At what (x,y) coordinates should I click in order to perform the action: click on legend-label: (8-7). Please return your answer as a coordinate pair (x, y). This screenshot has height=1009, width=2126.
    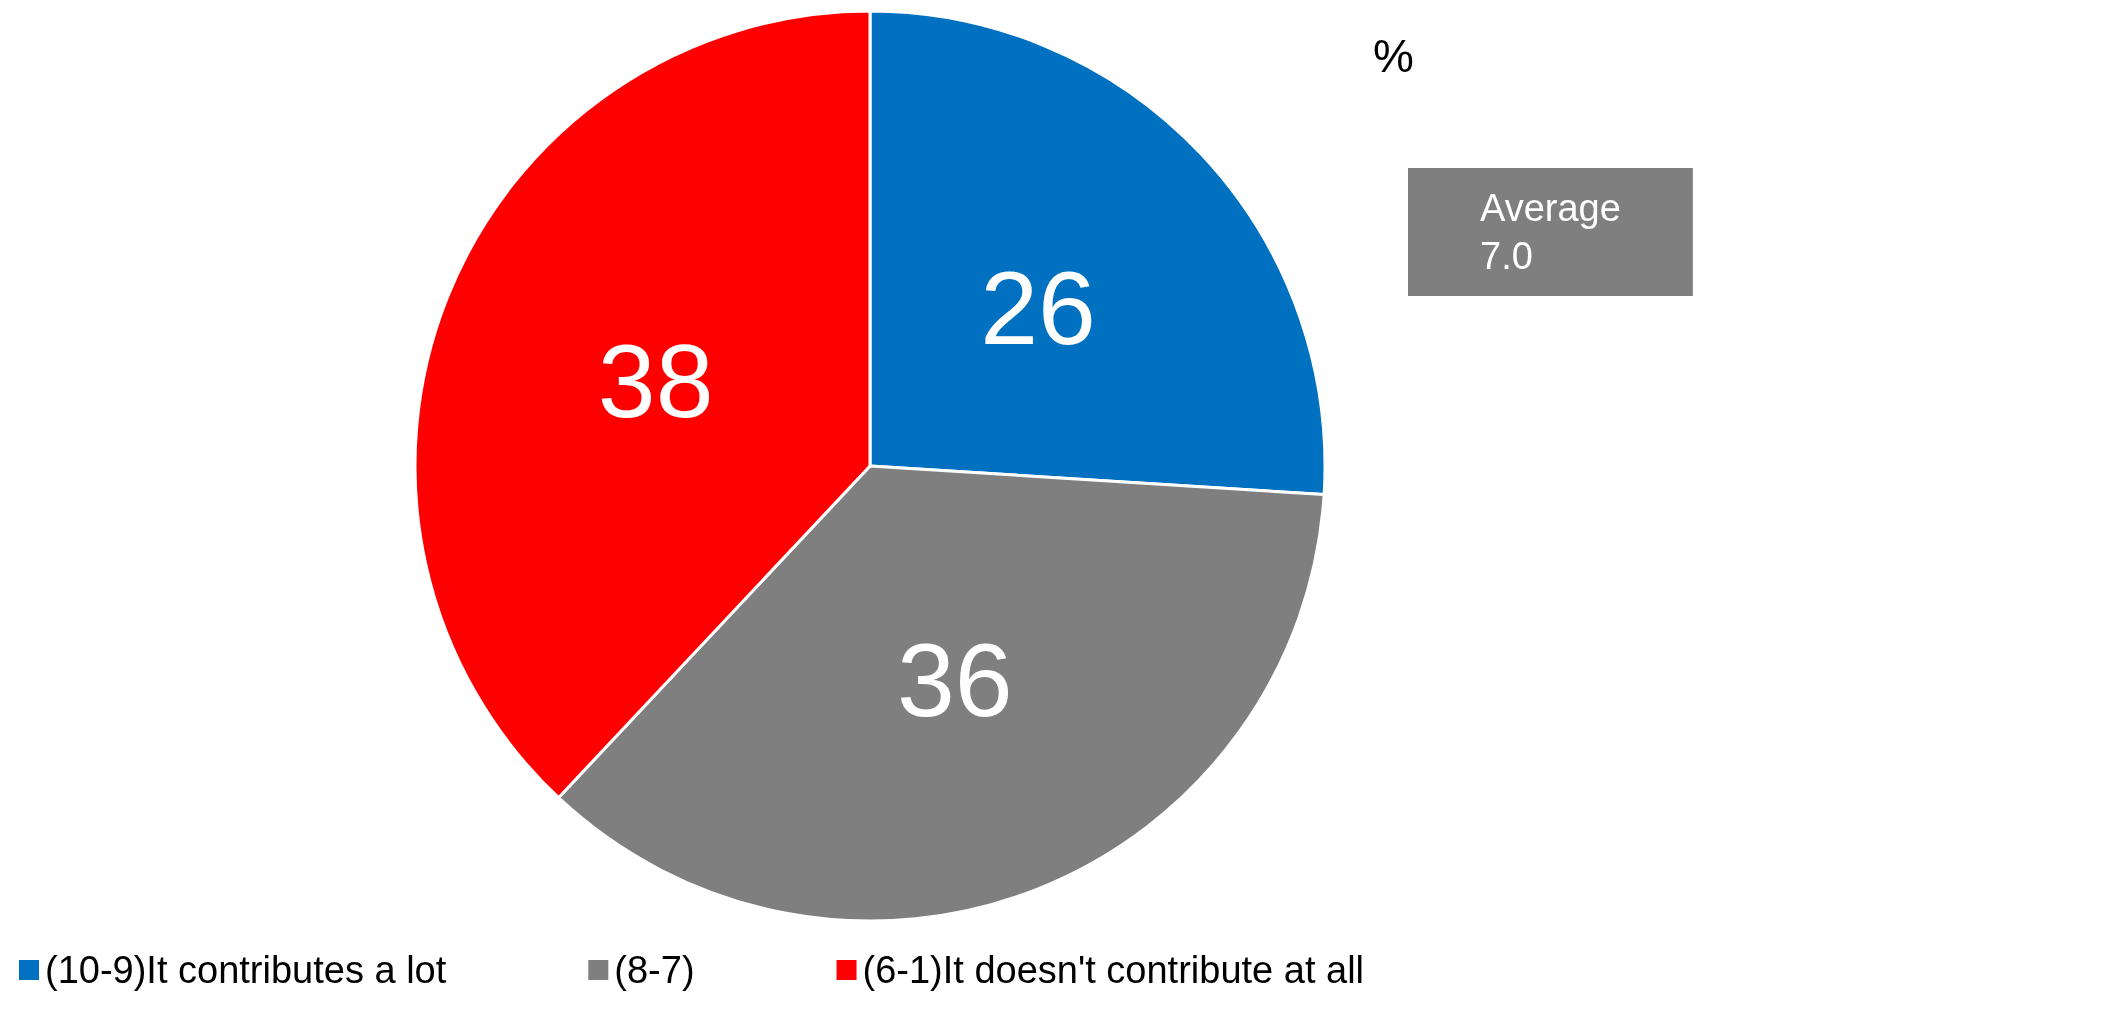
    Looking at the image, I should click on (654, 970).